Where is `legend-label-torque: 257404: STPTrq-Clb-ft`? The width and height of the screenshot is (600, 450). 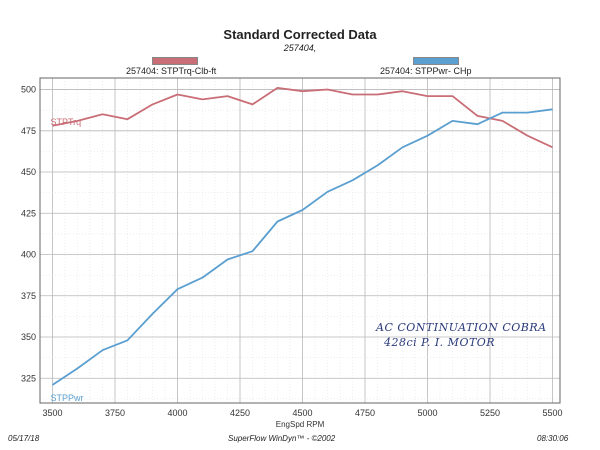 legend-label-torque: 257404: STPTrq-Clb-ft is located at coordinates (171, 71).